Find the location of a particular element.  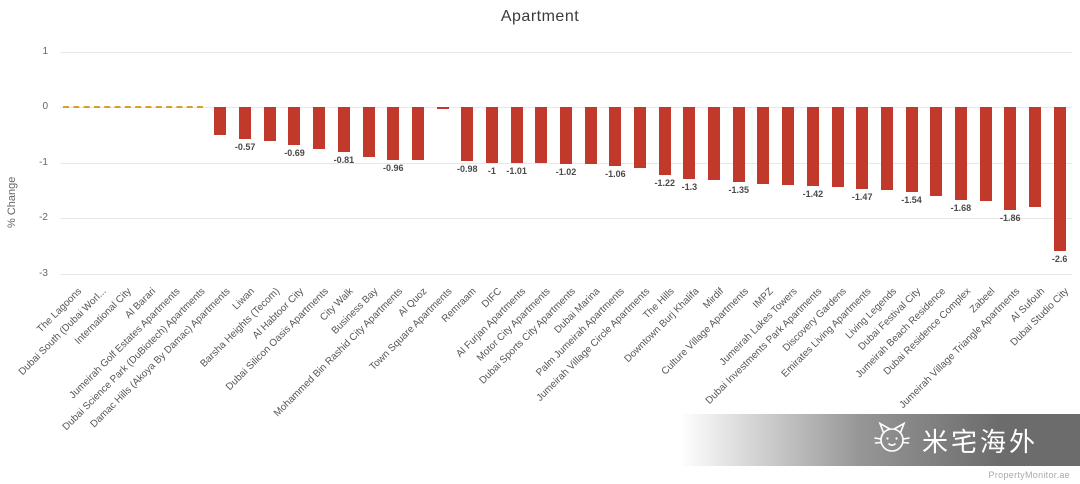

y-tick-label: -1 is located at coordinates (43, 162).